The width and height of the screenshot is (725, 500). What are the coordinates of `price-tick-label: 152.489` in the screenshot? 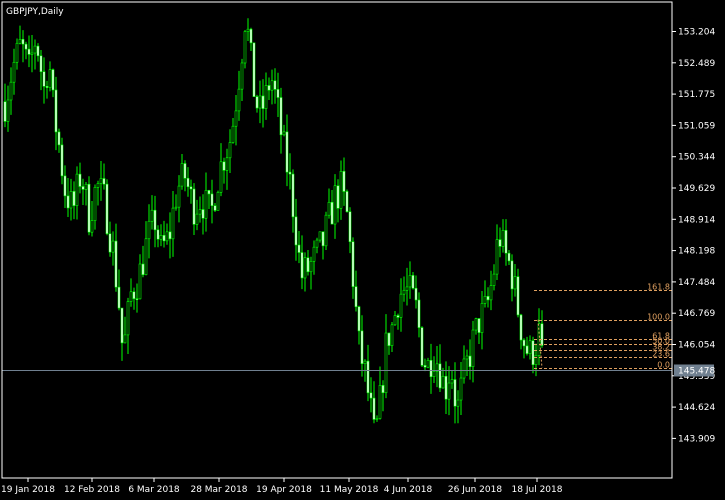 It's located at (696, 64).